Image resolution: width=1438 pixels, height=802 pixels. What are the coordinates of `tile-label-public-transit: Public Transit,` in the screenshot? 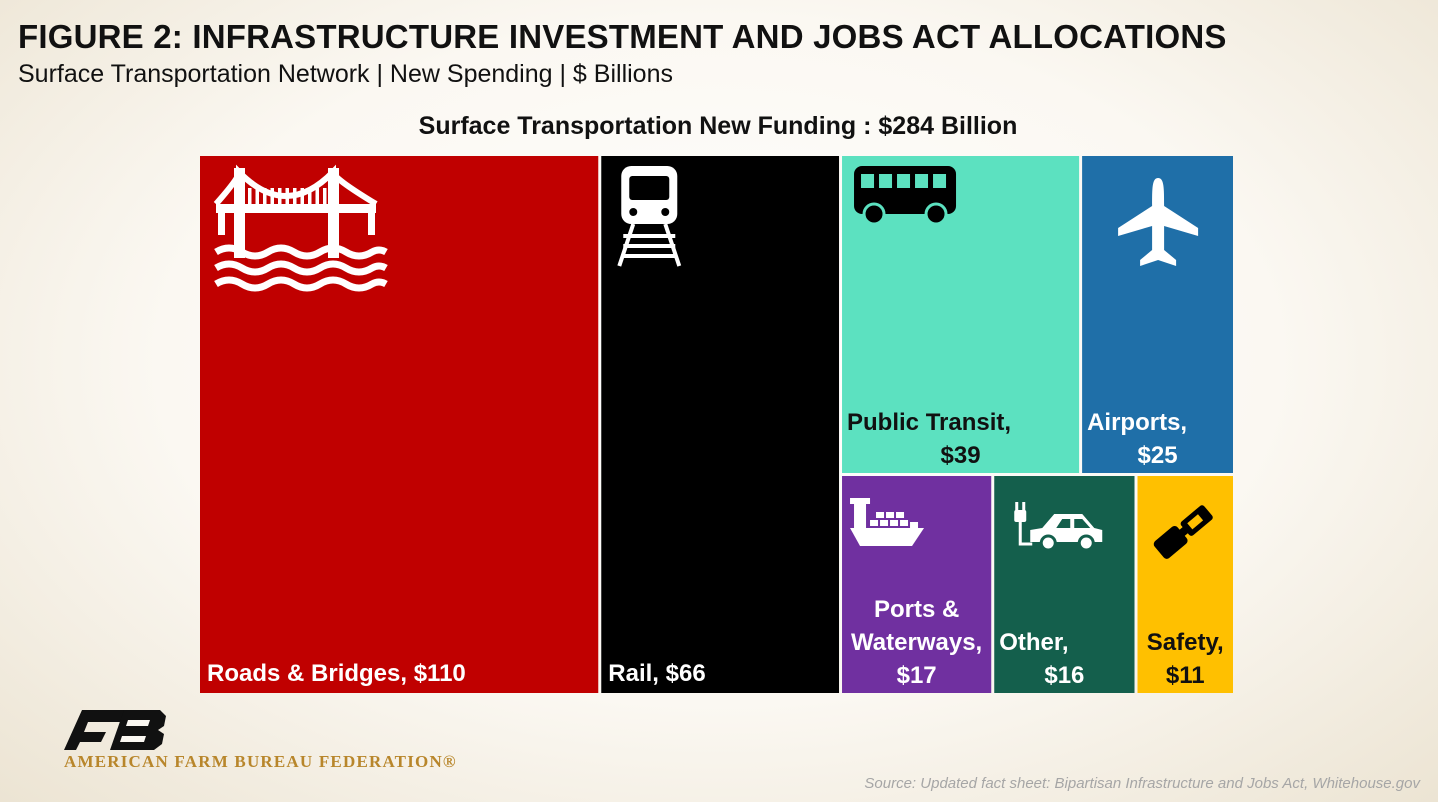 It's located at (929, 422).